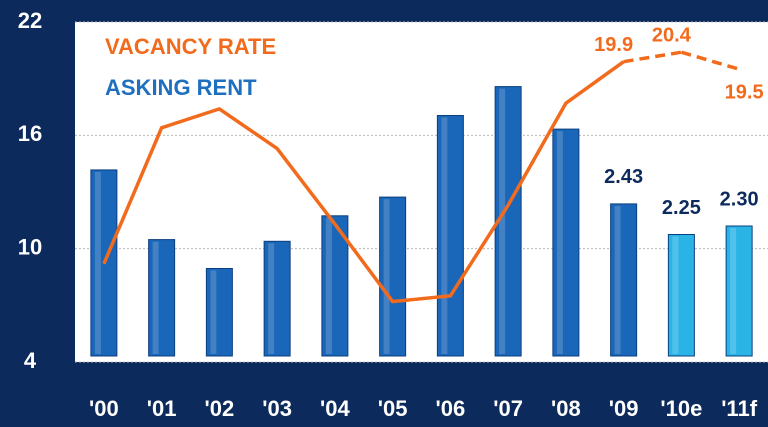 The image size is (768, 427). What do you see at coordinates (30, 360) in the screenshot?
I see `y-tick-label: 4` at bounding box center [30, 360].